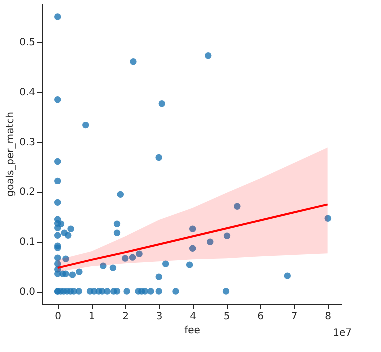 The image size is (381, 352). I want to click on x-tick-label: 3, so click(159, 317).